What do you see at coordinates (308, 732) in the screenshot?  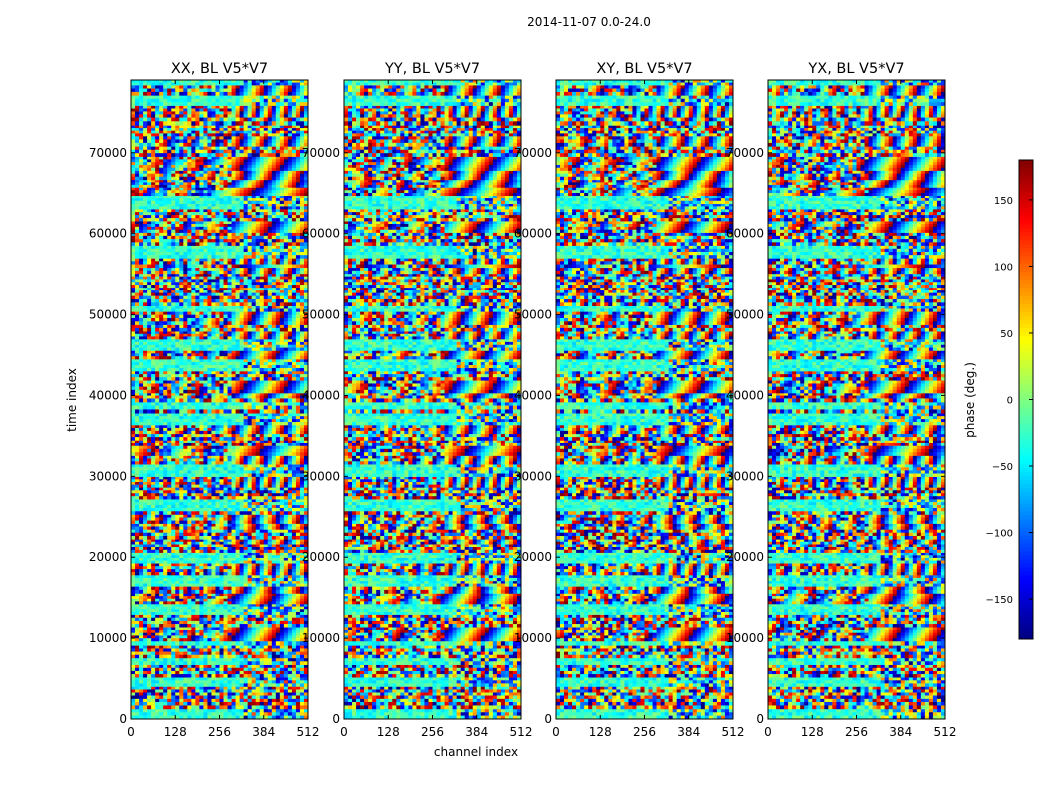 I see `x-tick-label: 512` at bounding box center [308, 732].